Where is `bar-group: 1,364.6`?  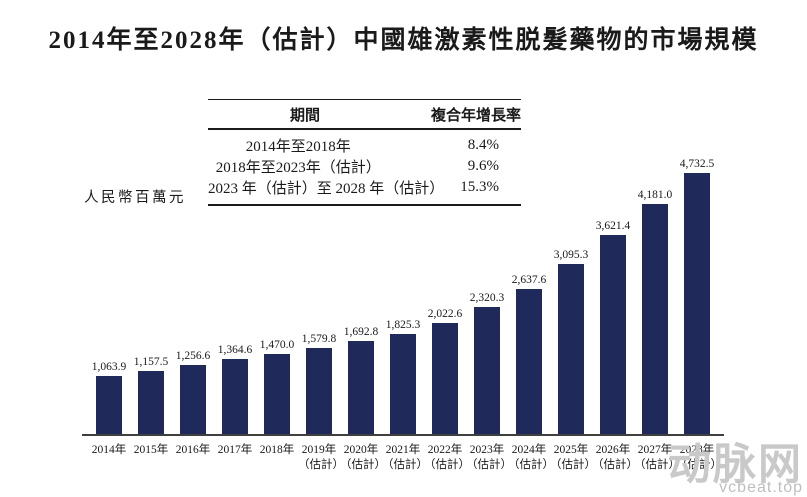 bar-group: 1,364.6 is located at coordinates (235, 389).